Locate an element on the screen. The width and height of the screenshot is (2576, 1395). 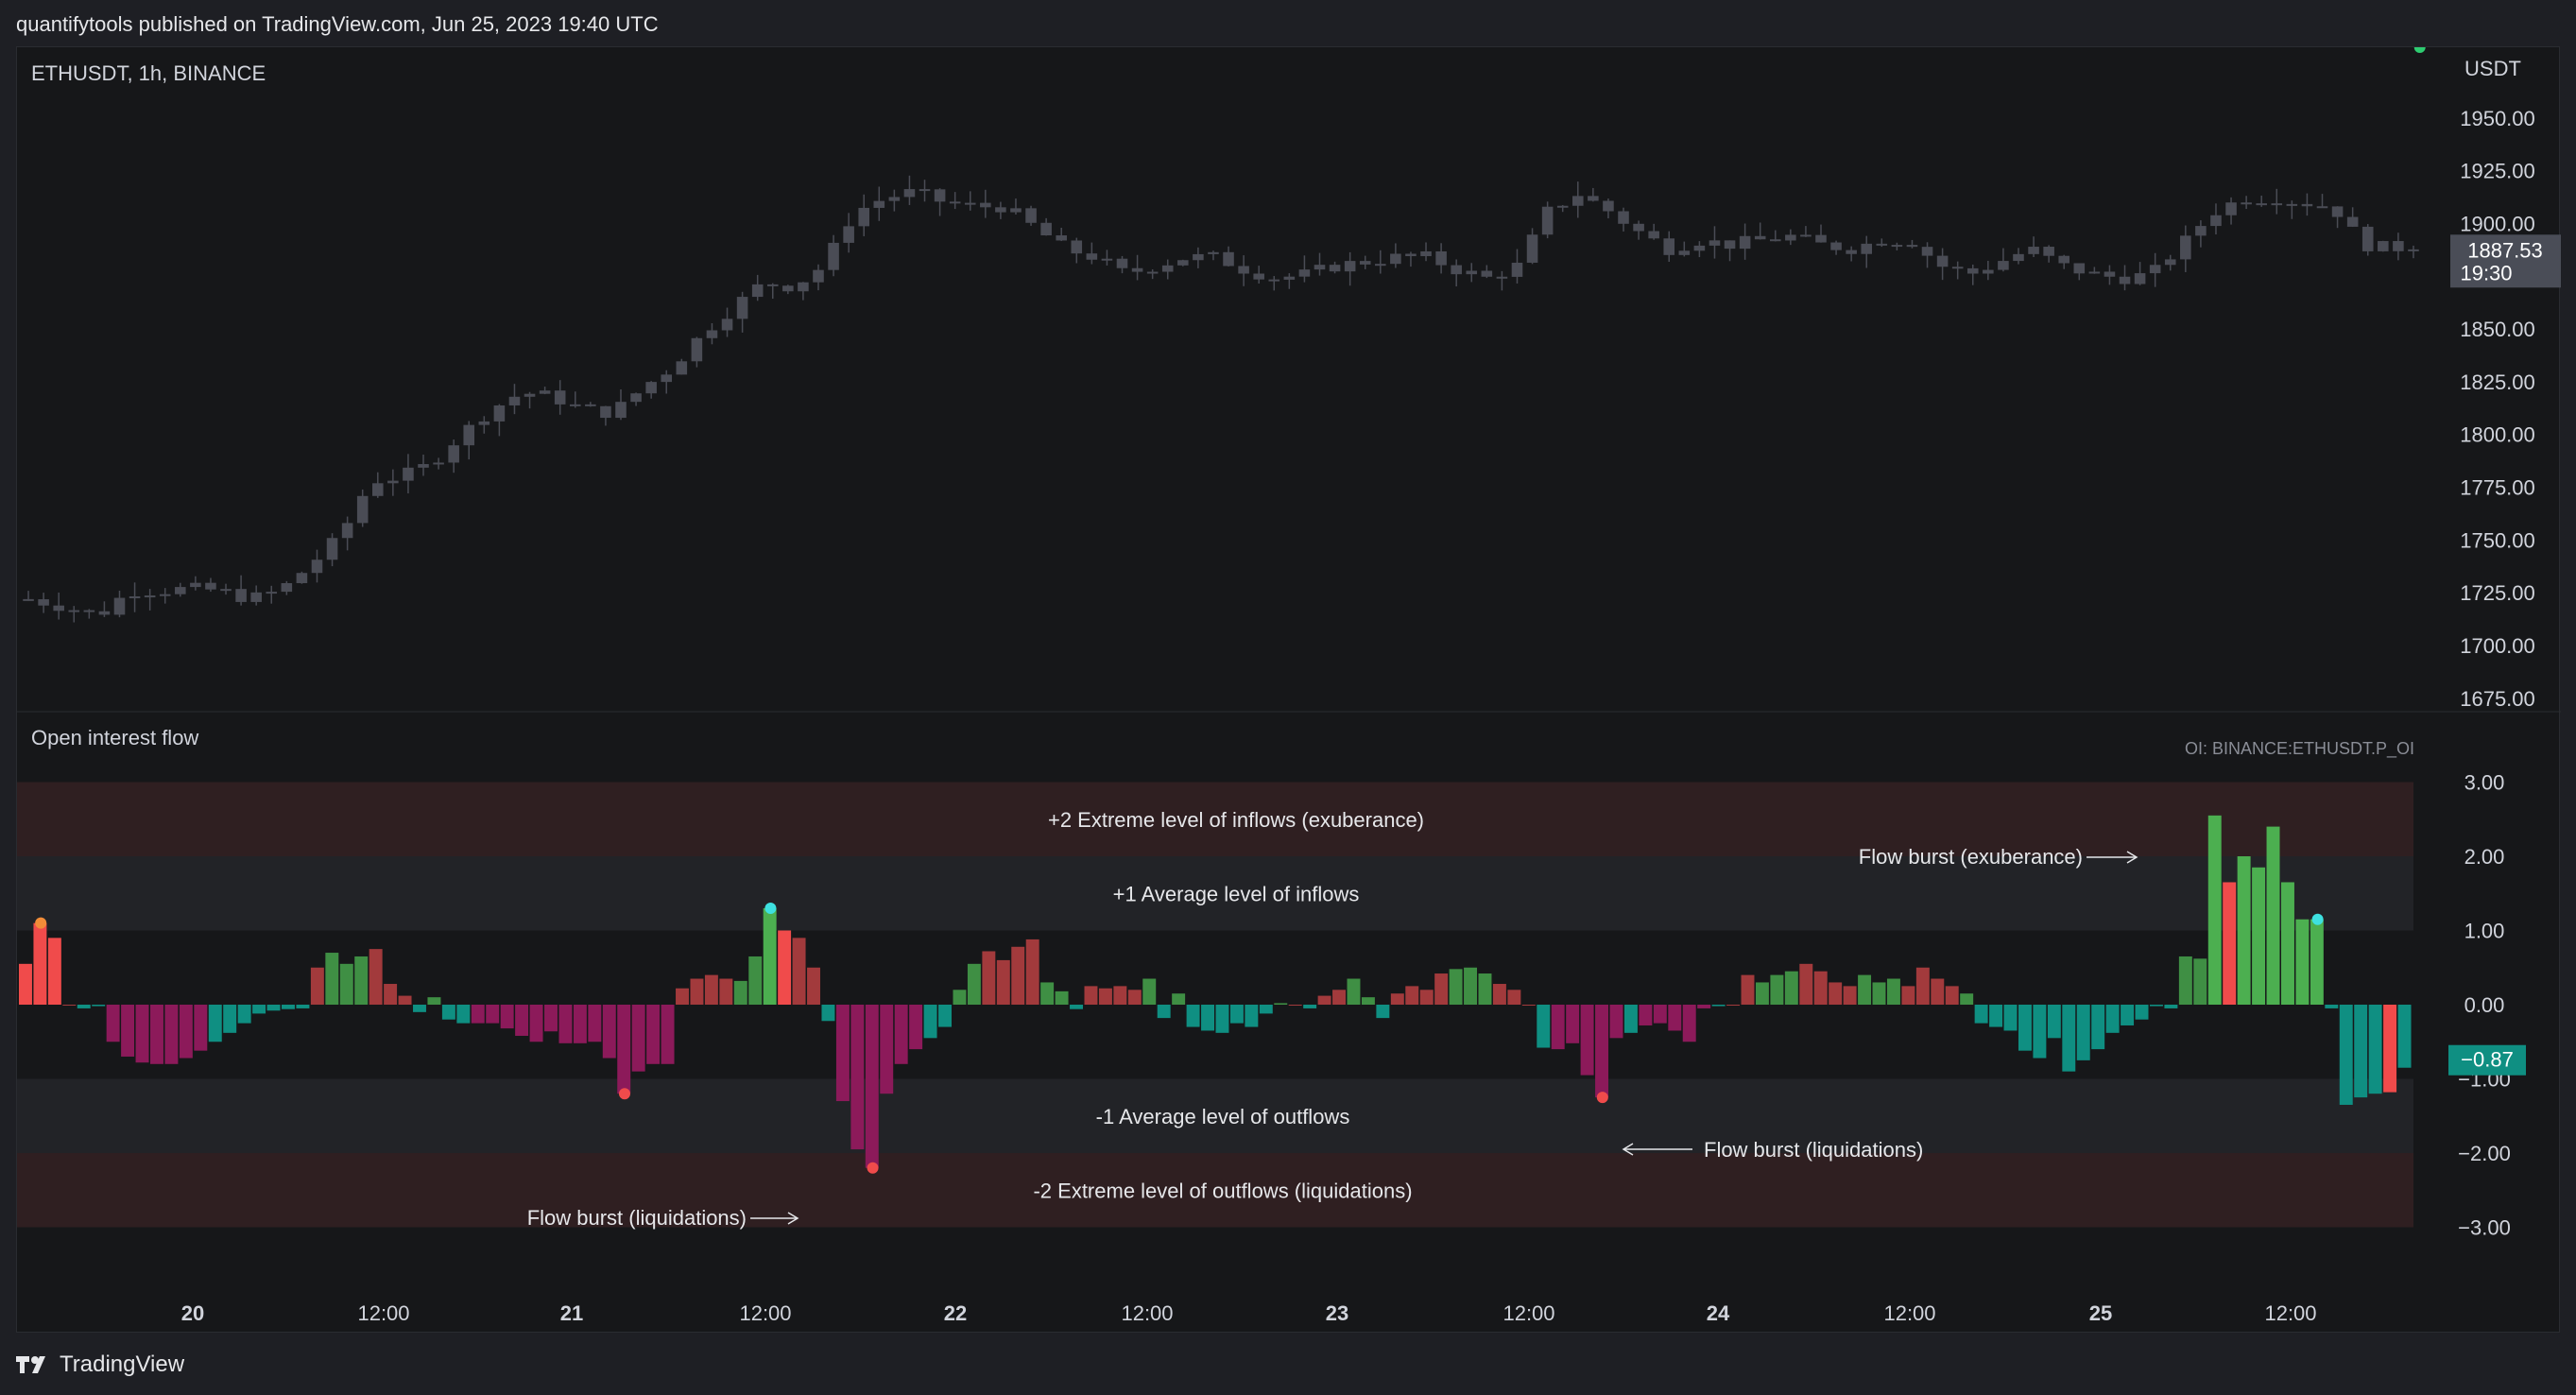
currency-label: USDT is located at coordinates (2492, 68).